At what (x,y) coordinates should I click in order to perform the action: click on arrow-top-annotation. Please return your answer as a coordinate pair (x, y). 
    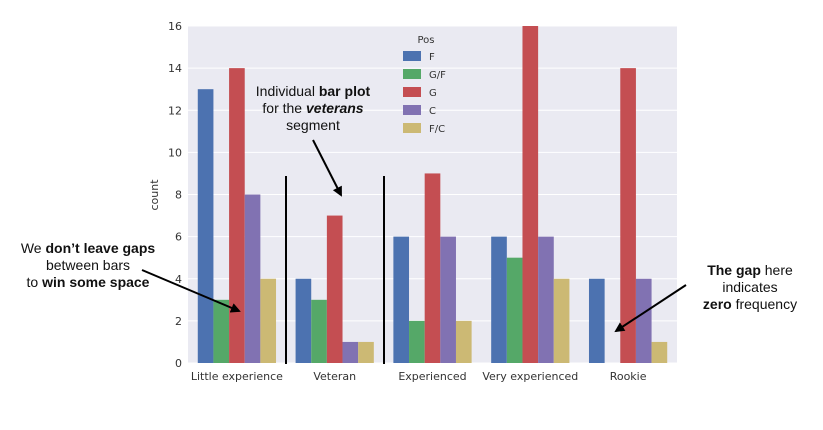
    Looking at the image, I should click on (327, 168).